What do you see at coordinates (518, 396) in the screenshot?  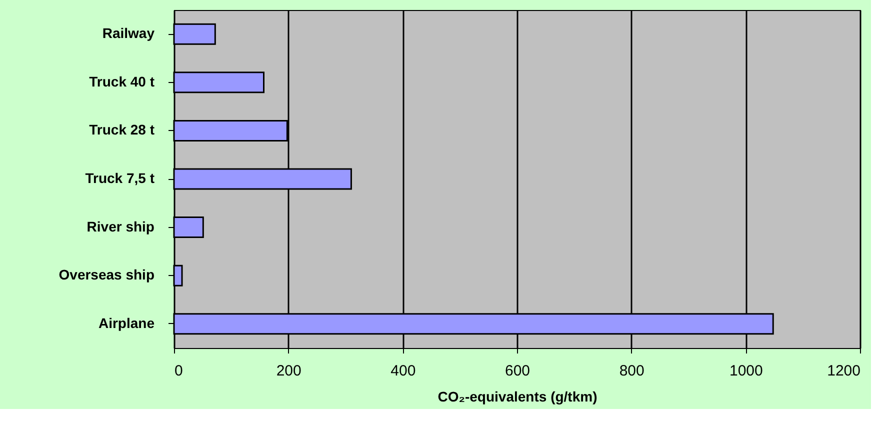 I see `x-axis-title: CO₂-equivalents (g/tkm)` at bounding box center [518, 396].